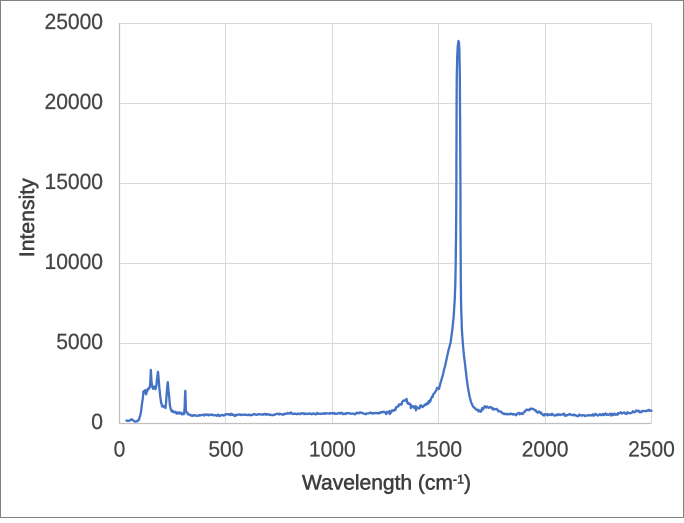 This screenshot has width=684, height=523. Describe the element at coordinates (74, 101) in the screenshot. I see `svg-text: 20000` at that location.